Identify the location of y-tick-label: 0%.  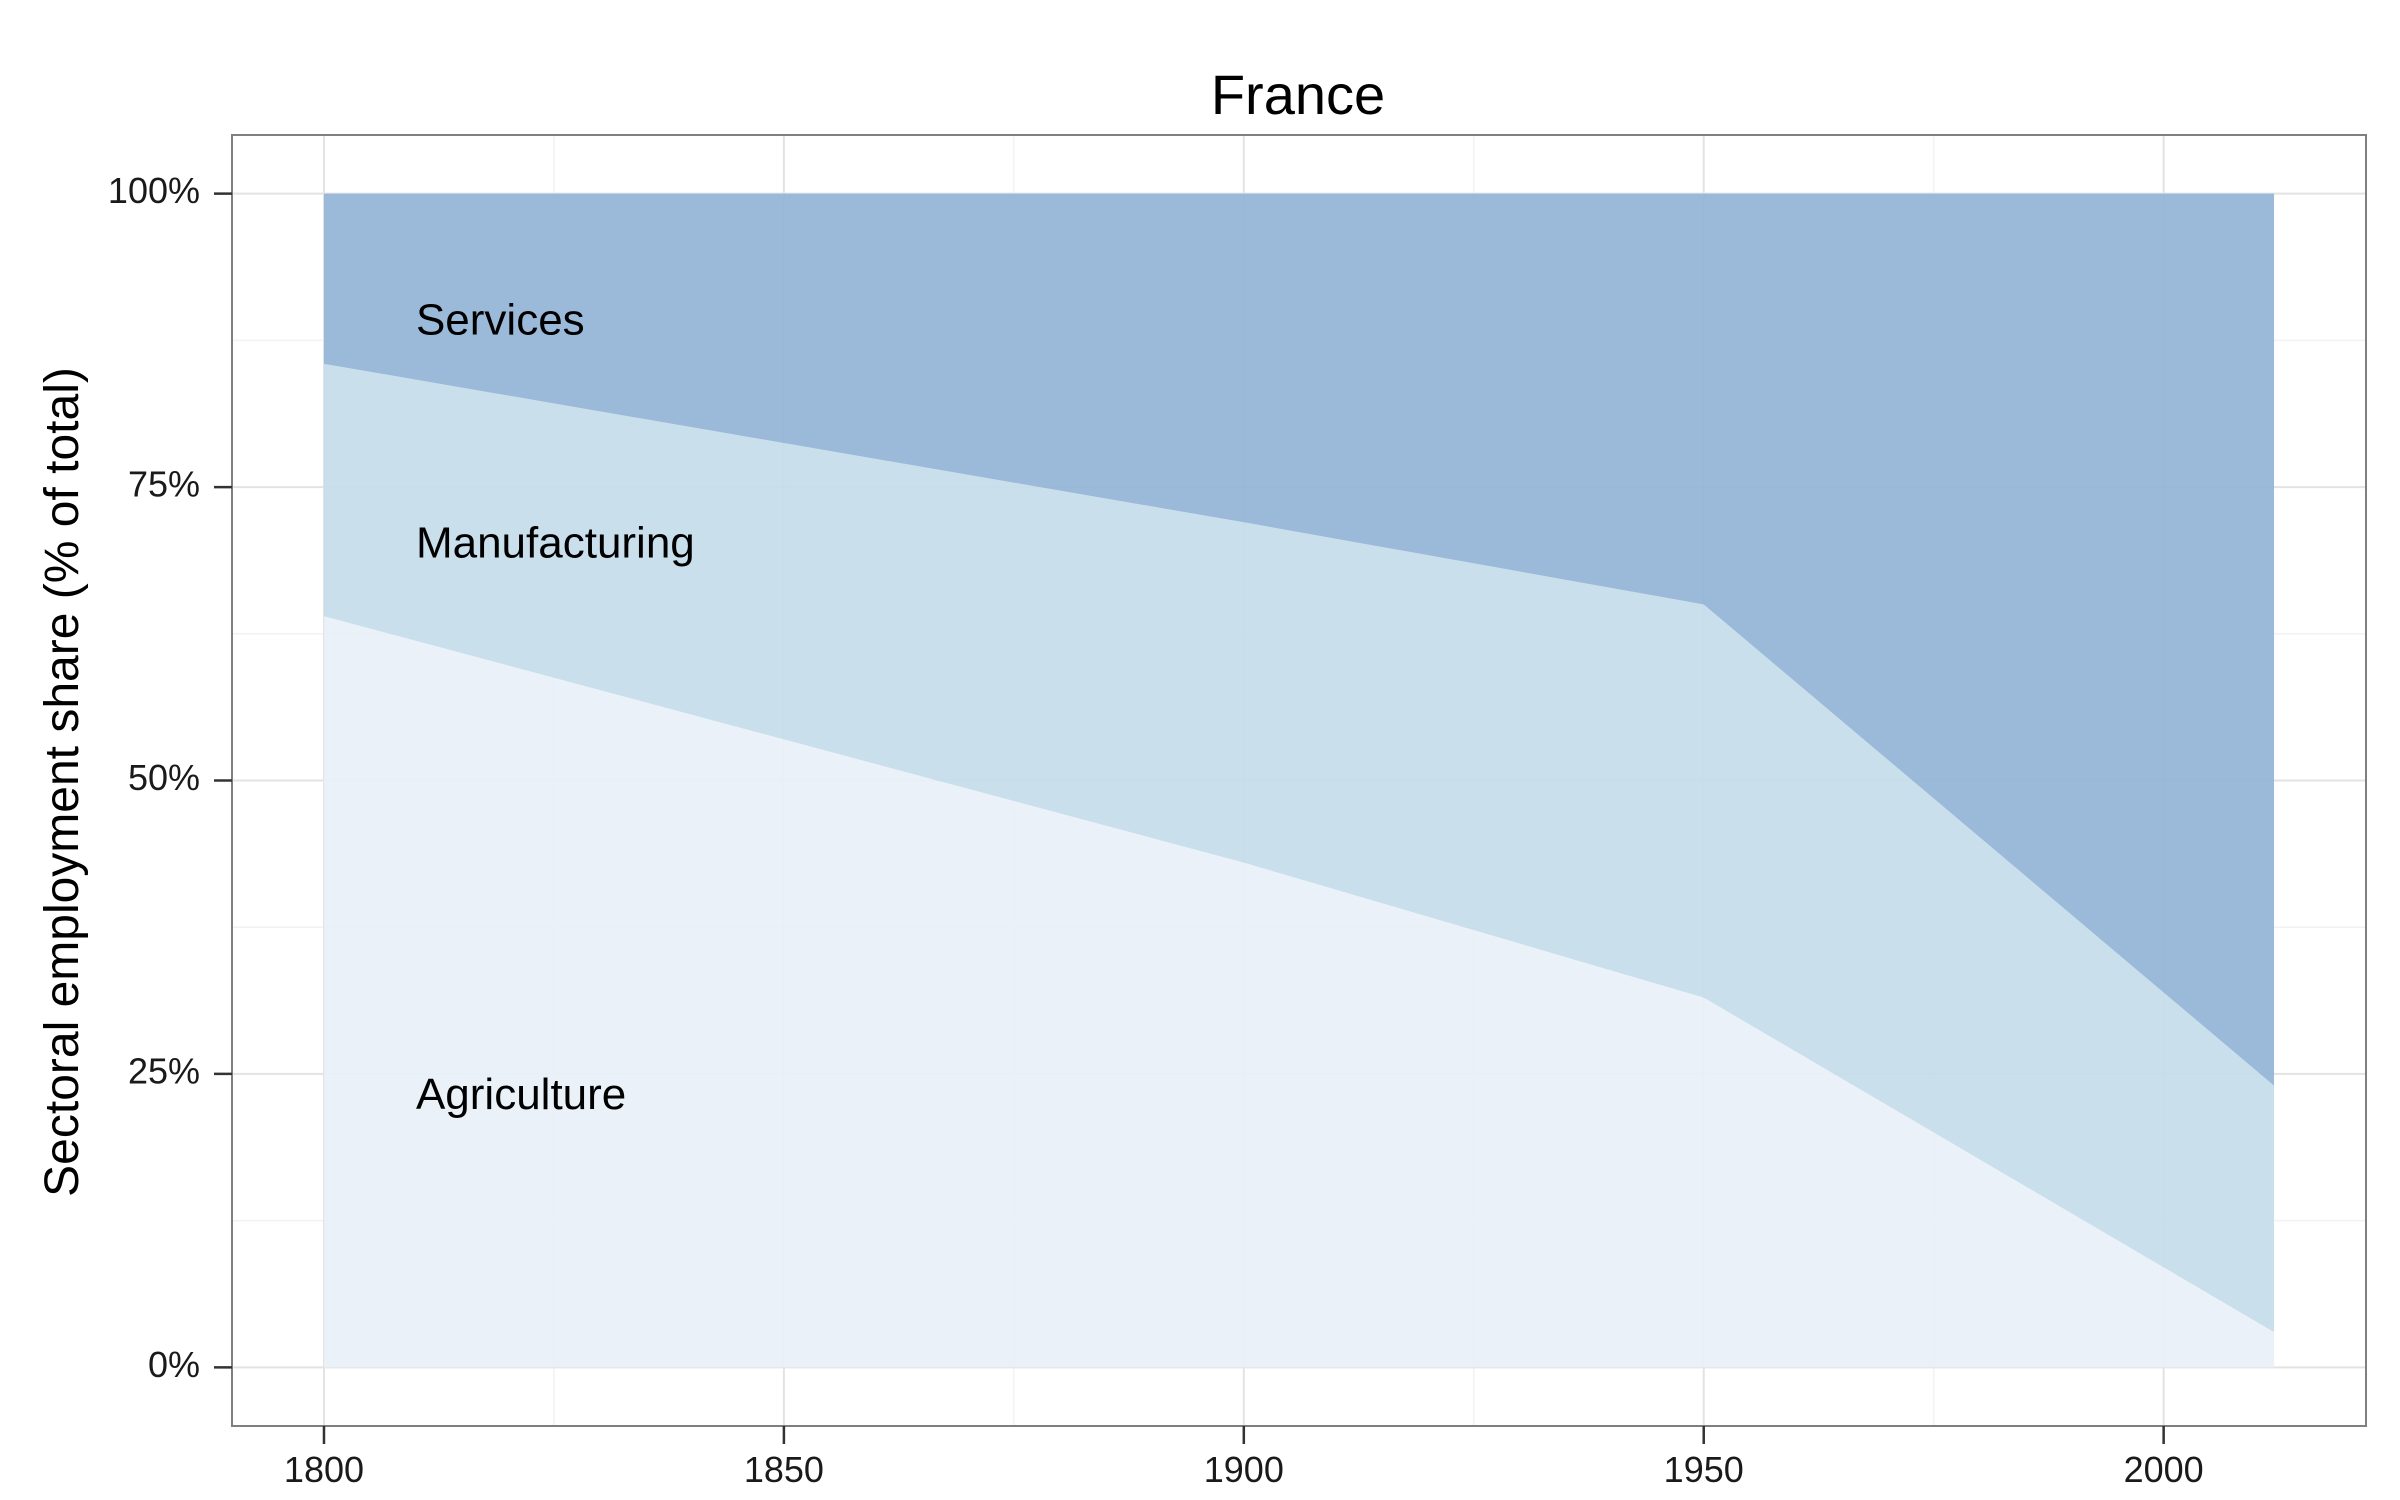
(174, 1364).